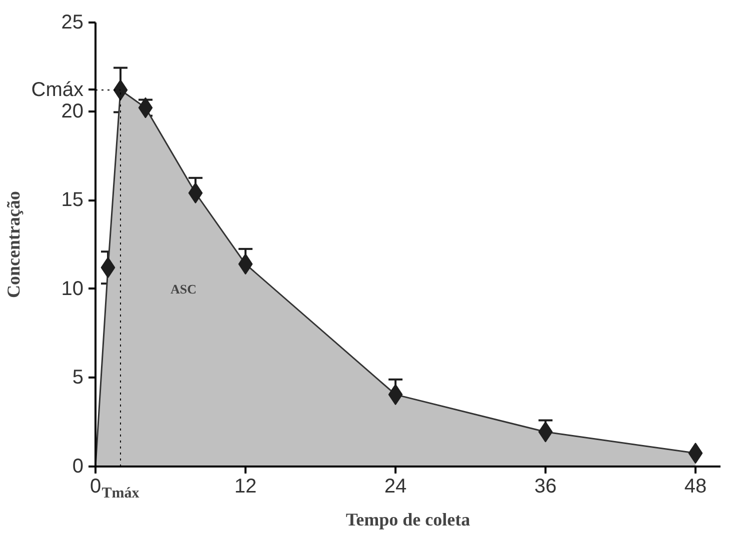  What do you see at coordinates (545, 487) in the screenshot?
I see `x-tick-label: 36` at bounding box center [545, 487].